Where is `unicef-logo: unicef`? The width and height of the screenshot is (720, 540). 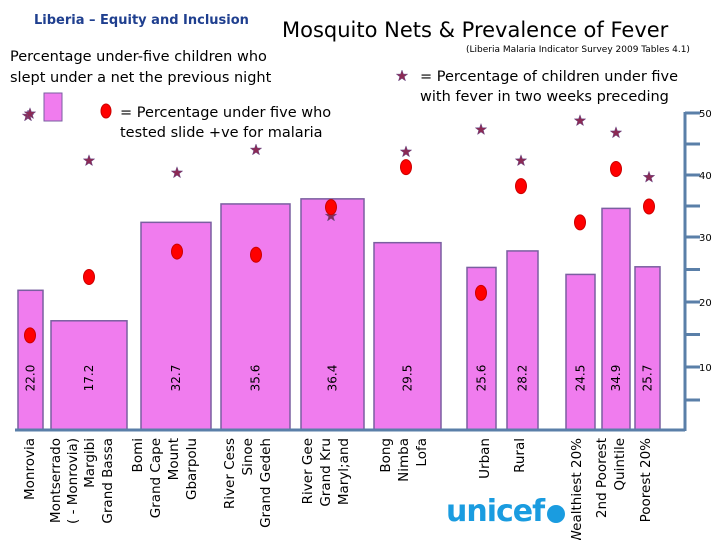 unicef-logo: unicef is located at coordinates (495, 511).